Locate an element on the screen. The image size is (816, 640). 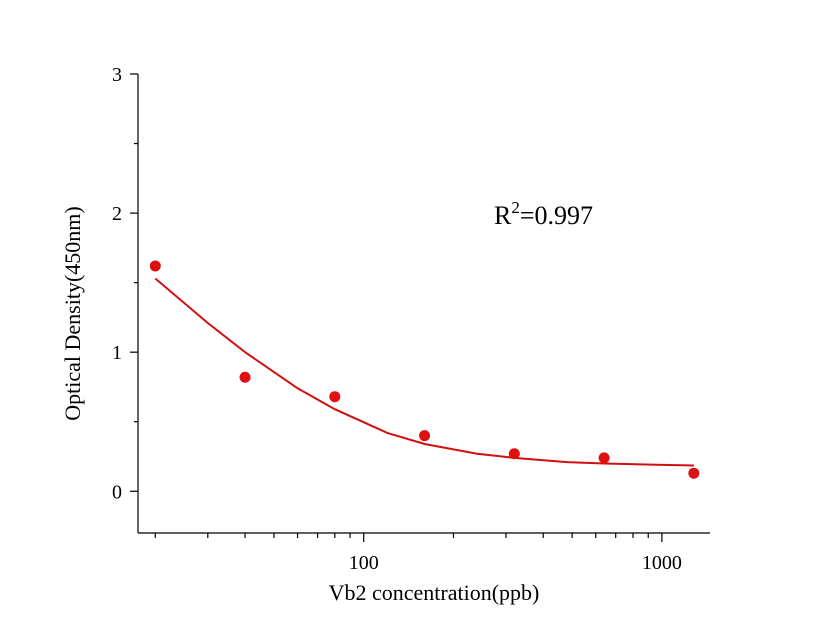
y-tick-label: 3 is located at coordinates (117, 75).